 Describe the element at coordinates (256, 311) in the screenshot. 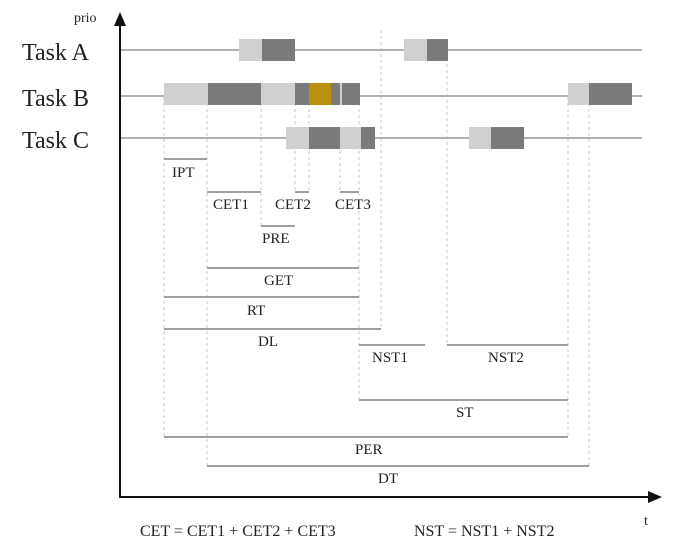

I see `interval-label: RT` at that location.